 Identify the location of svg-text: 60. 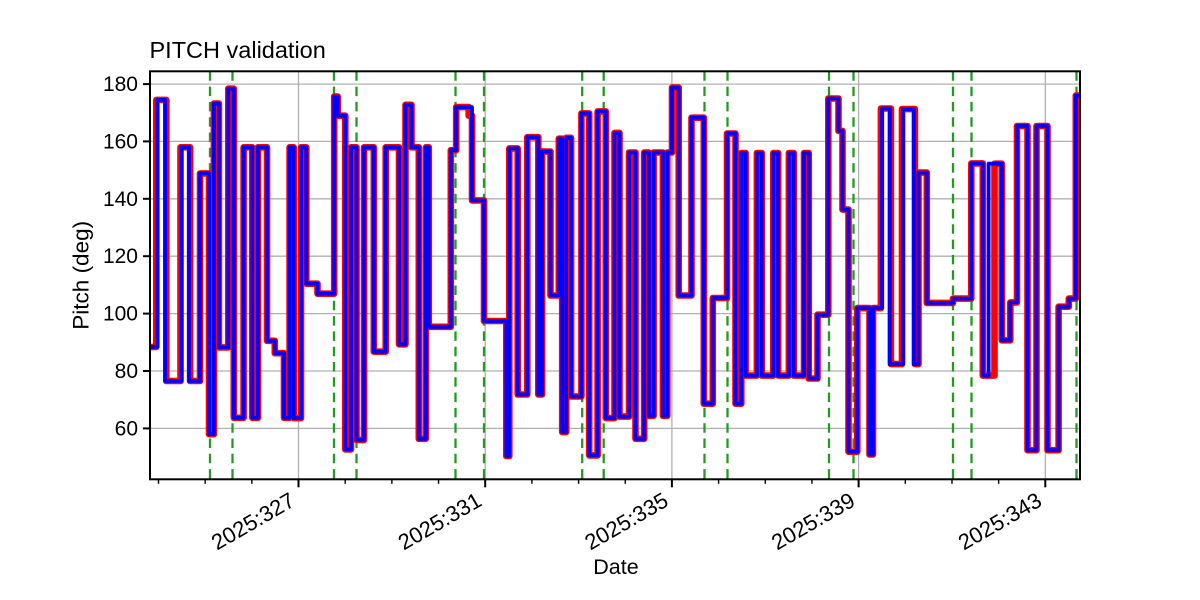
(126, 428).